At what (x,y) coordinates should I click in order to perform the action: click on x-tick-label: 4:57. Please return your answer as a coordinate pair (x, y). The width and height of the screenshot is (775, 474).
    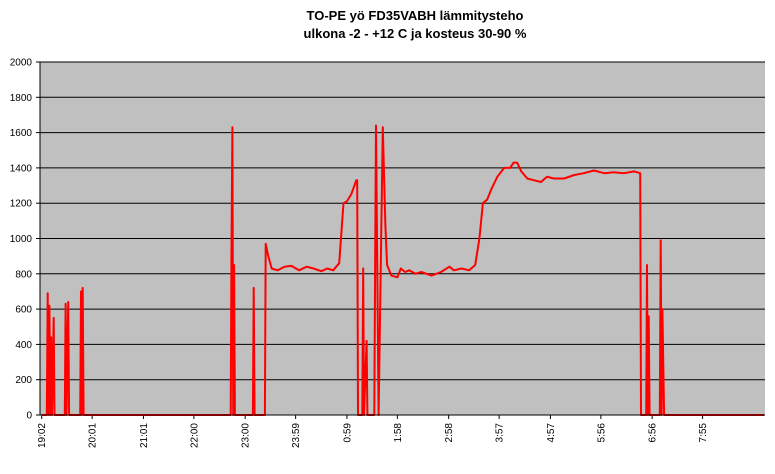
    Looking at the image, I should click on (551, 433).